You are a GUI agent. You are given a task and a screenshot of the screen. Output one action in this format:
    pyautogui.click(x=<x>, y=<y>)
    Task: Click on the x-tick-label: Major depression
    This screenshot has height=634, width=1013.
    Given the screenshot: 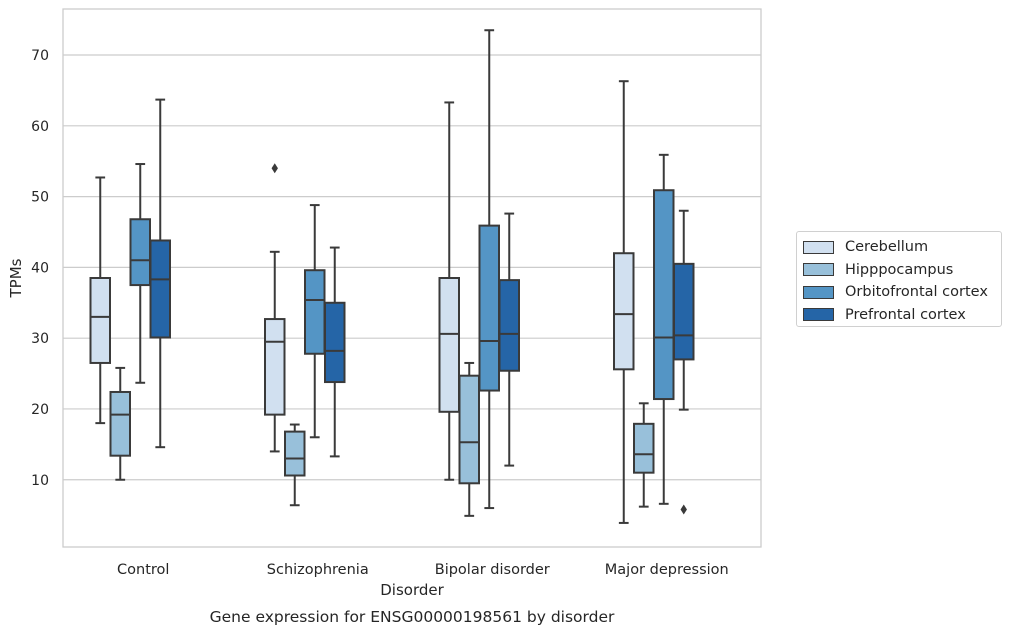 What is the action you would take?
    pyautogui.click(x=667, y=570)
    